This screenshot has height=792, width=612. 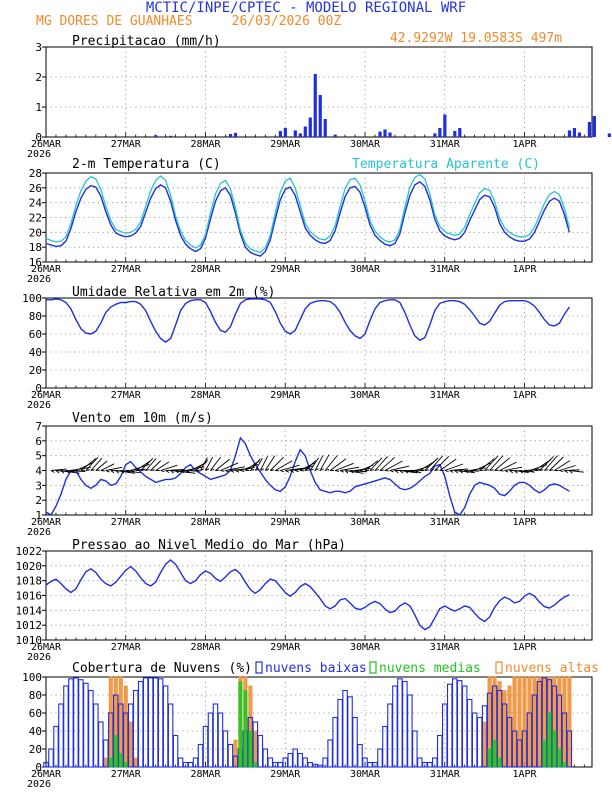 I want to click on wind-ytick-label: 3, so click(x=38, y=485).